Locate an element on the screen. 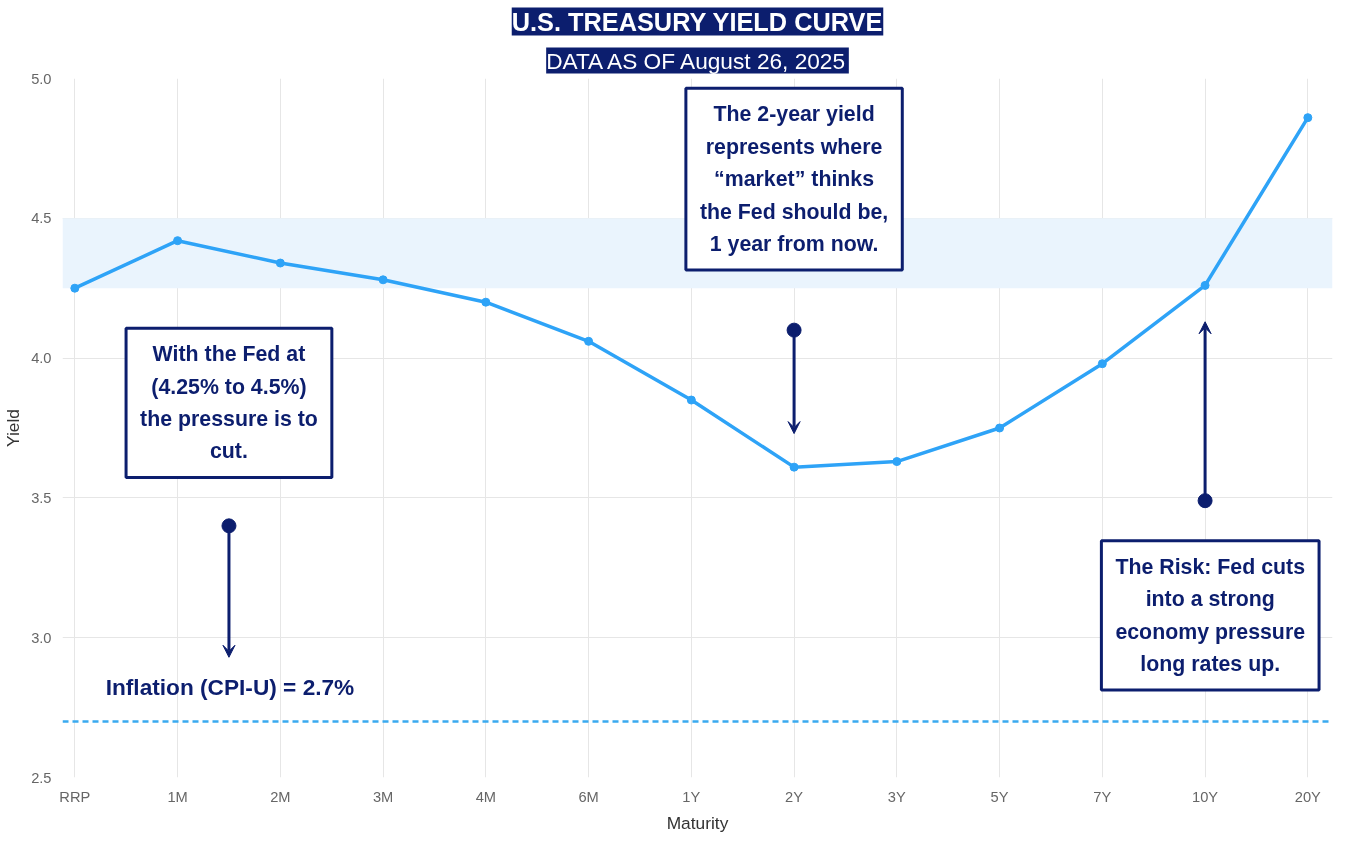 Image resolution: width=1347 pixels, height=842 pixels. x-tick-label: 3Y is located at coordinates (897, 796).